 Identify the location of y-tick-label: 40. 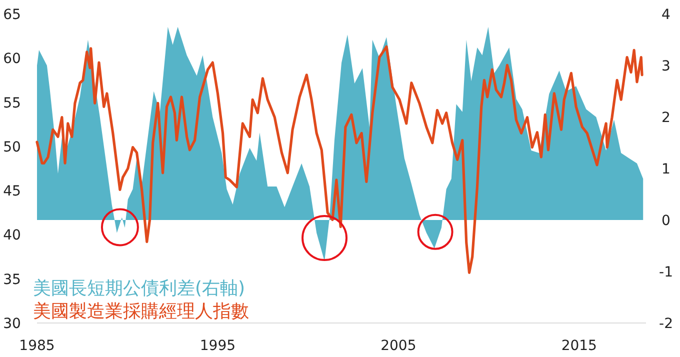
(12, 236).